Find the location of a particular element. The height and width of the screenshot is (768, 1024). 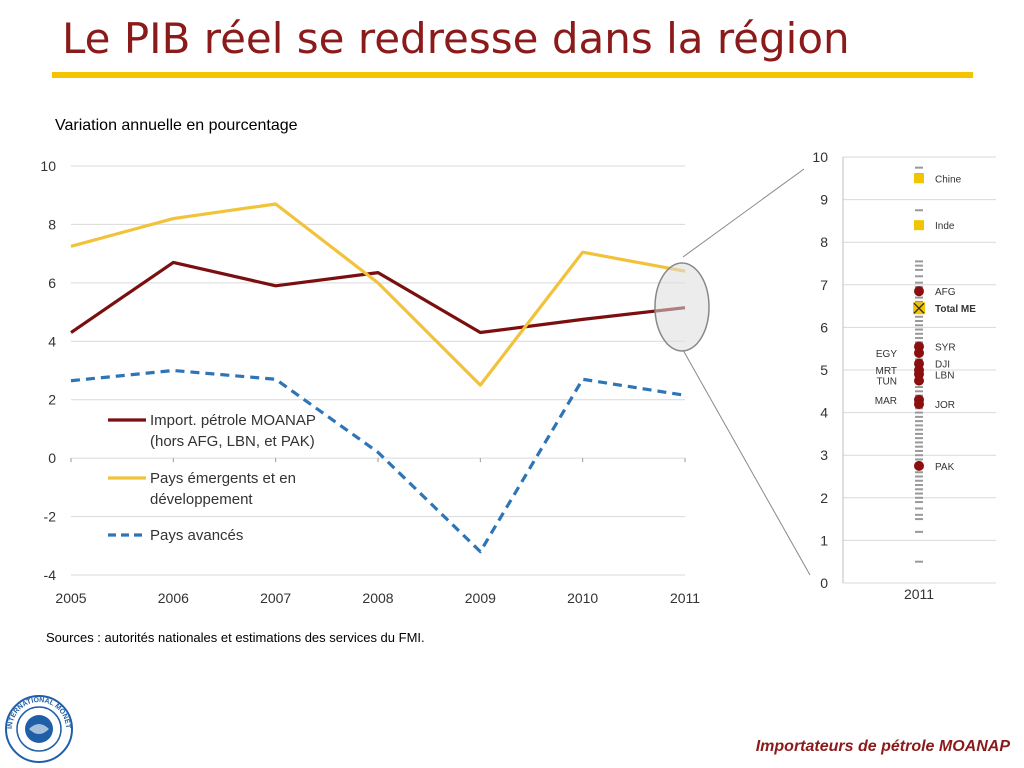

y-tick-label: -2 is located at coordinates (50, 517).